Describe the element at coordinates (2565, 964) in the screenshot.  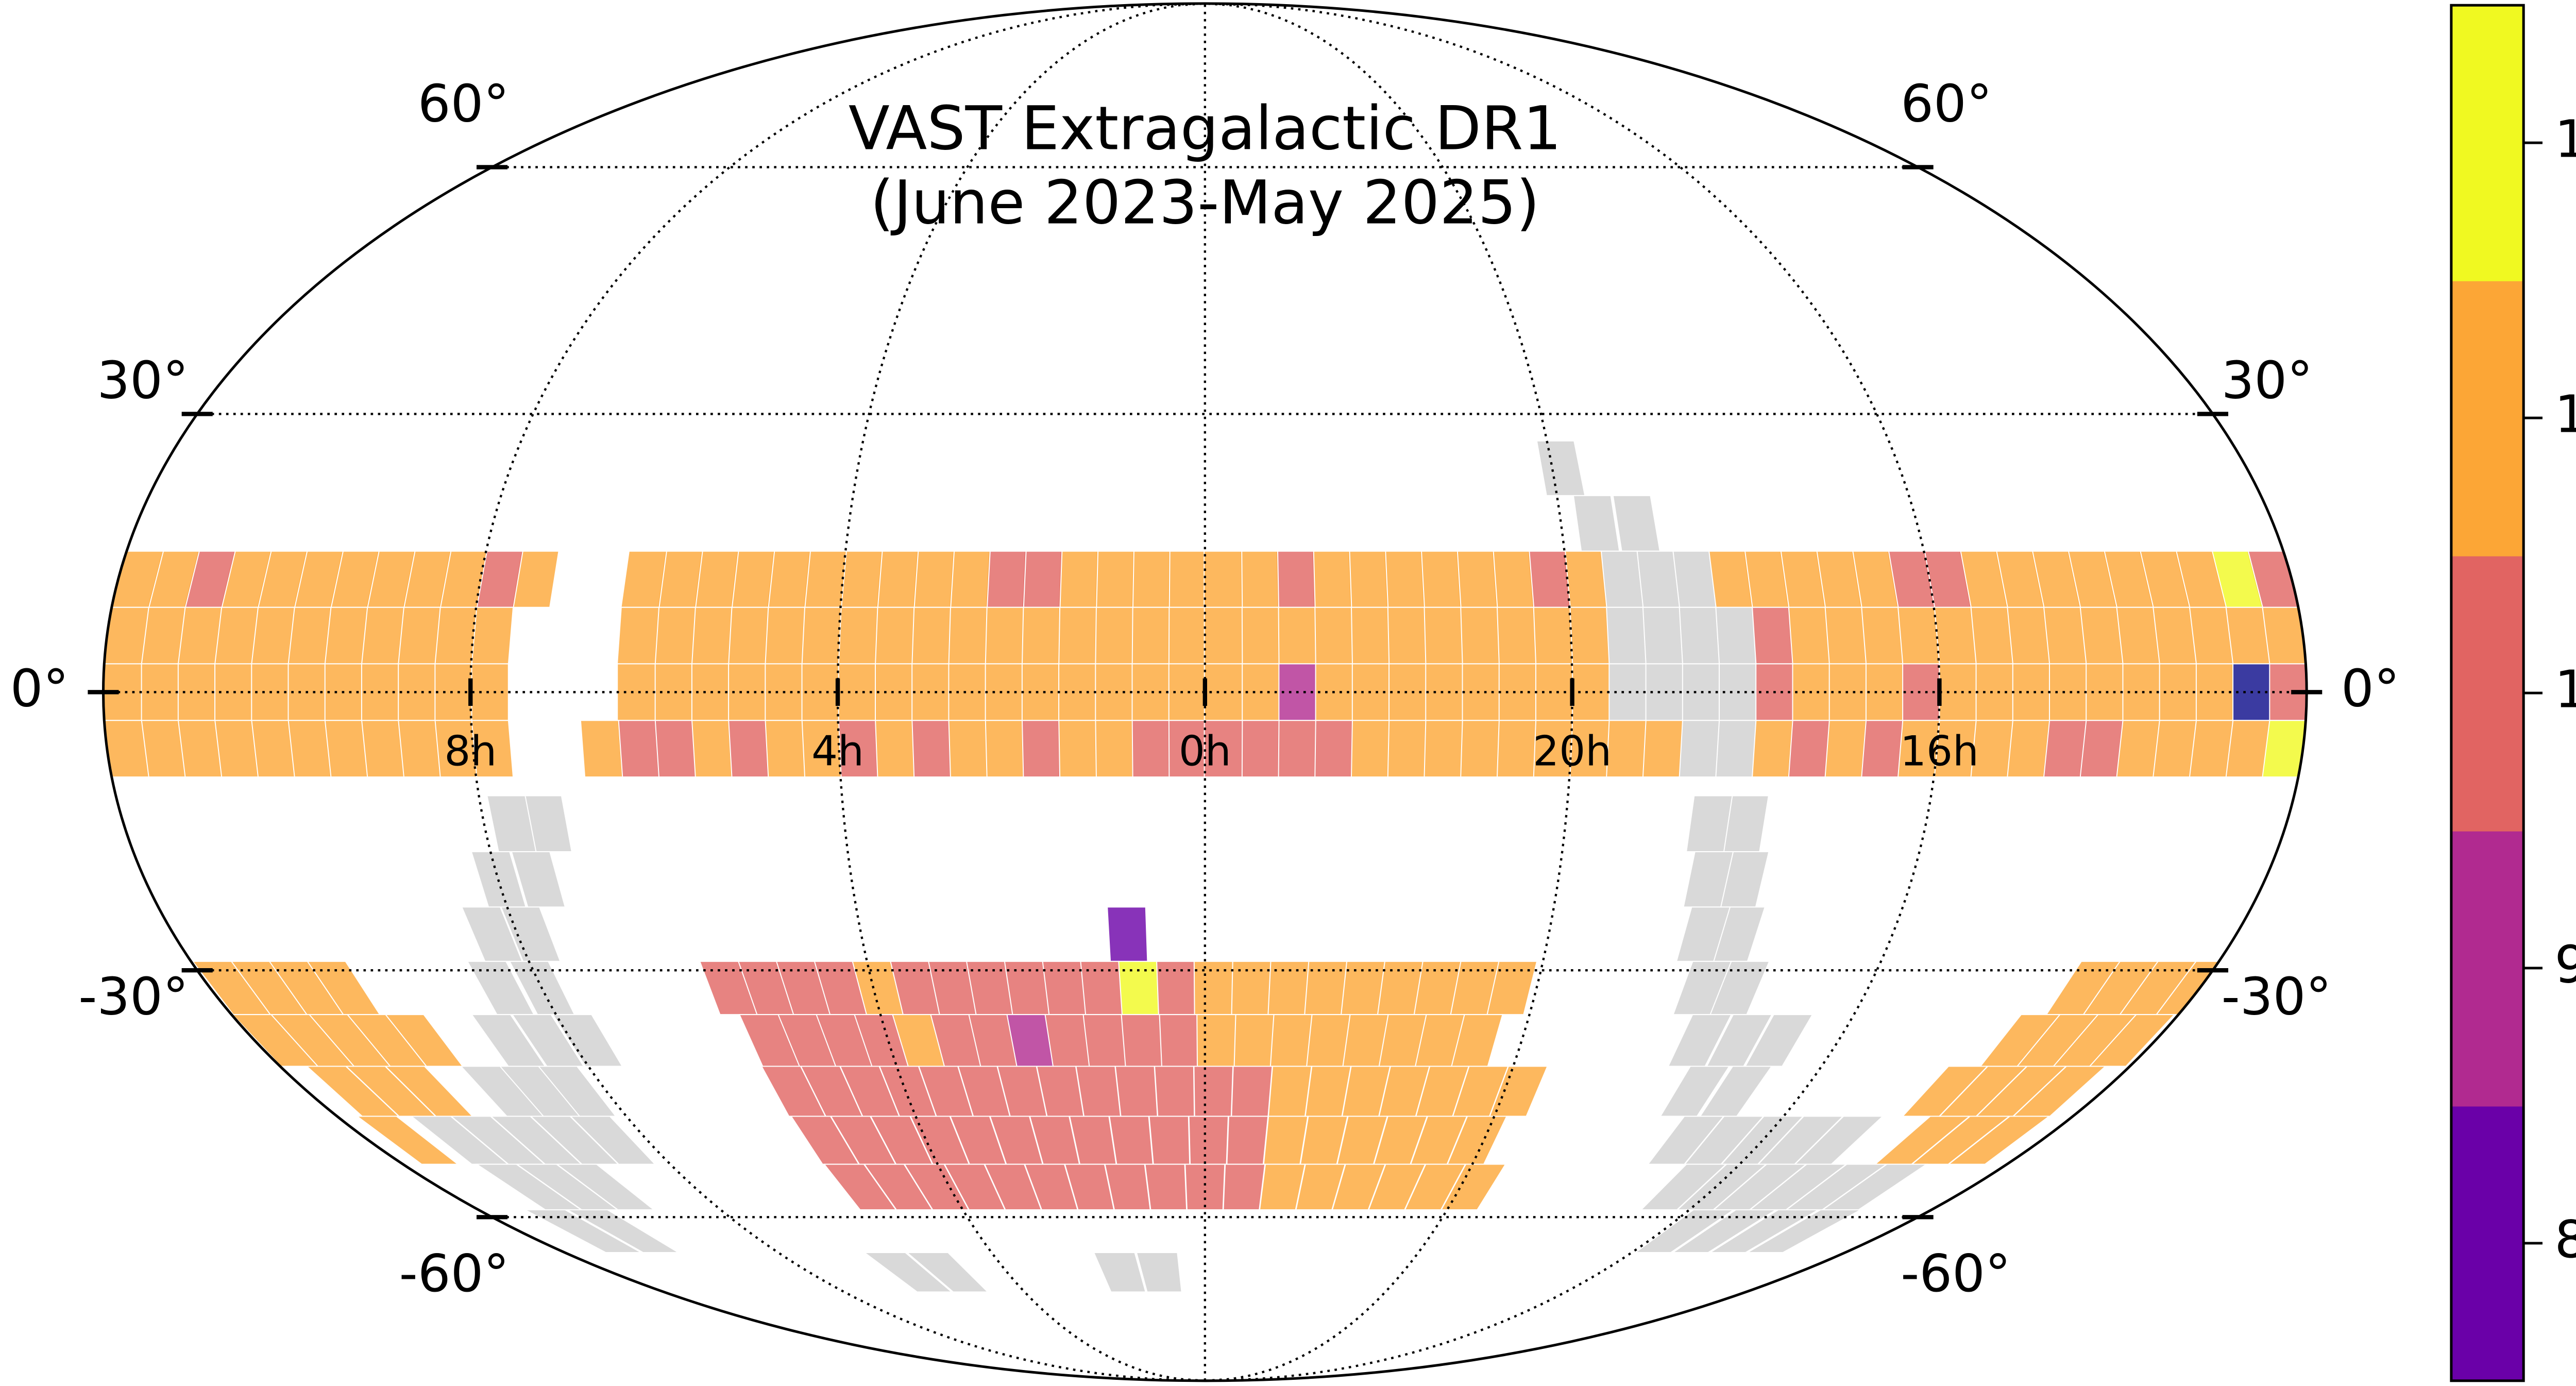
I see `colorbar-tick-label: 9` at that location.